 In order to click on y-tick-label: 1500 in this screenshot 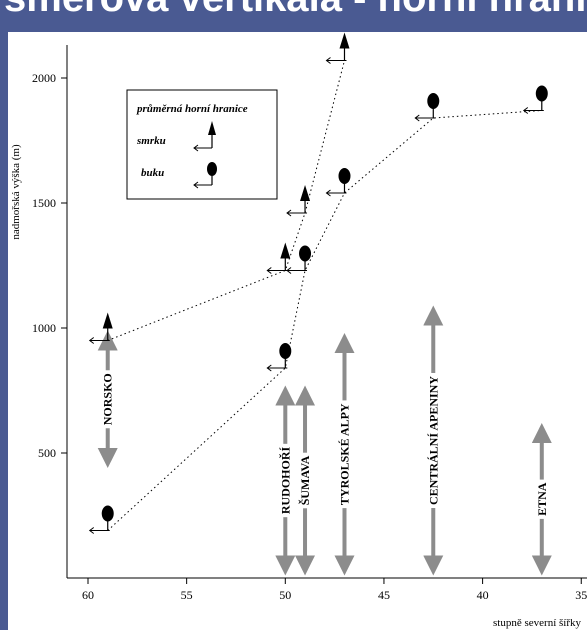, I will do `click(44, 203)`.